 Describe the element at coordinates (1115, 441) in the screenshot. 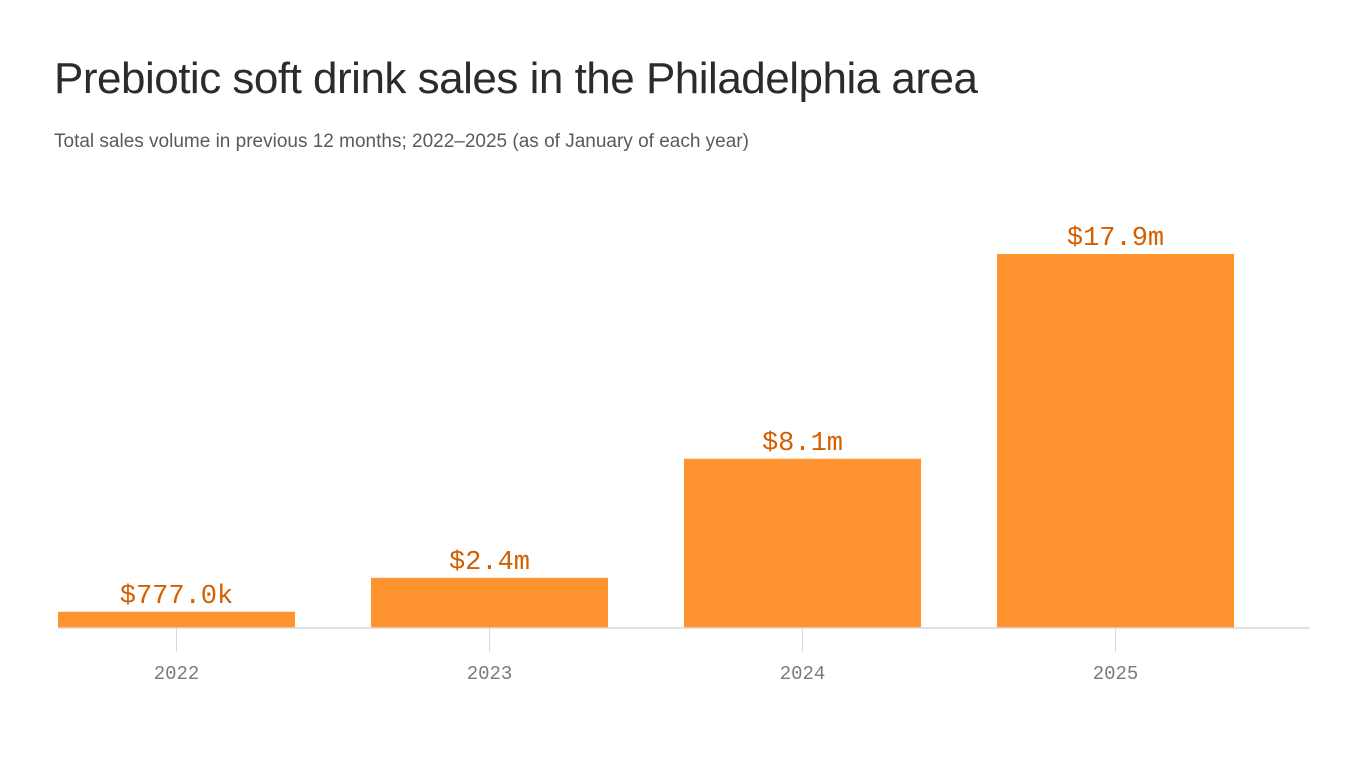

I see `bar-2025` at that location.